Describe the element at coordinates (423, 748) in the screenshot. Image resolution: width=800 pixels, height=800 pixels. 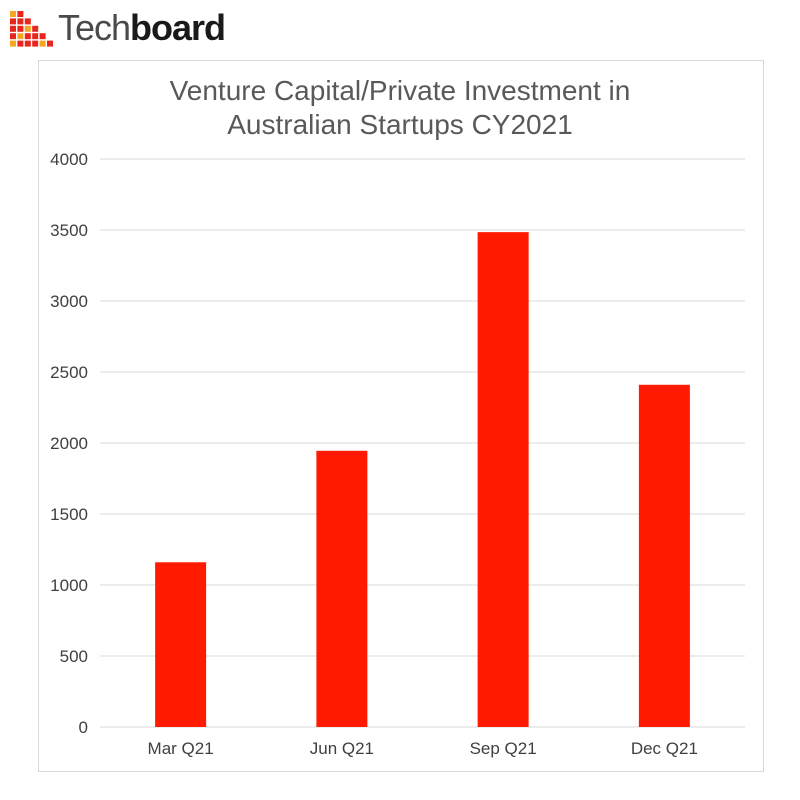
I see `x-axis-labels: Mar Q21 Jun Q21 Sep Q21 Dec Q21` at that location.